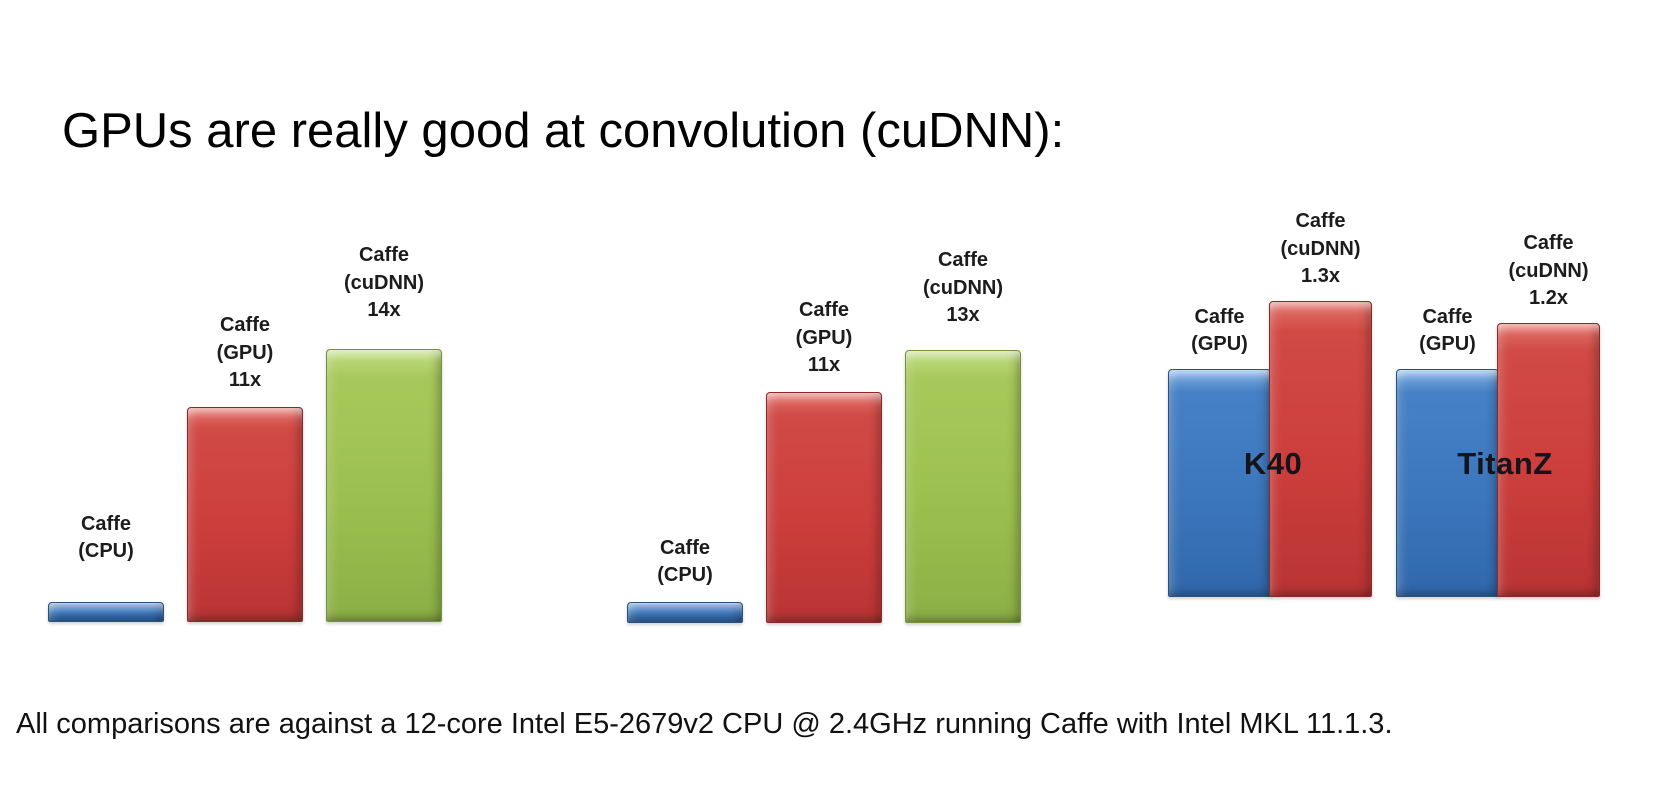 Image resolution: width=1653 pixels, height=809 pixels. Describe the element at coordinates (1320, 276) in the screenshot. I see `bar-label-line: 1.3x` at that location.